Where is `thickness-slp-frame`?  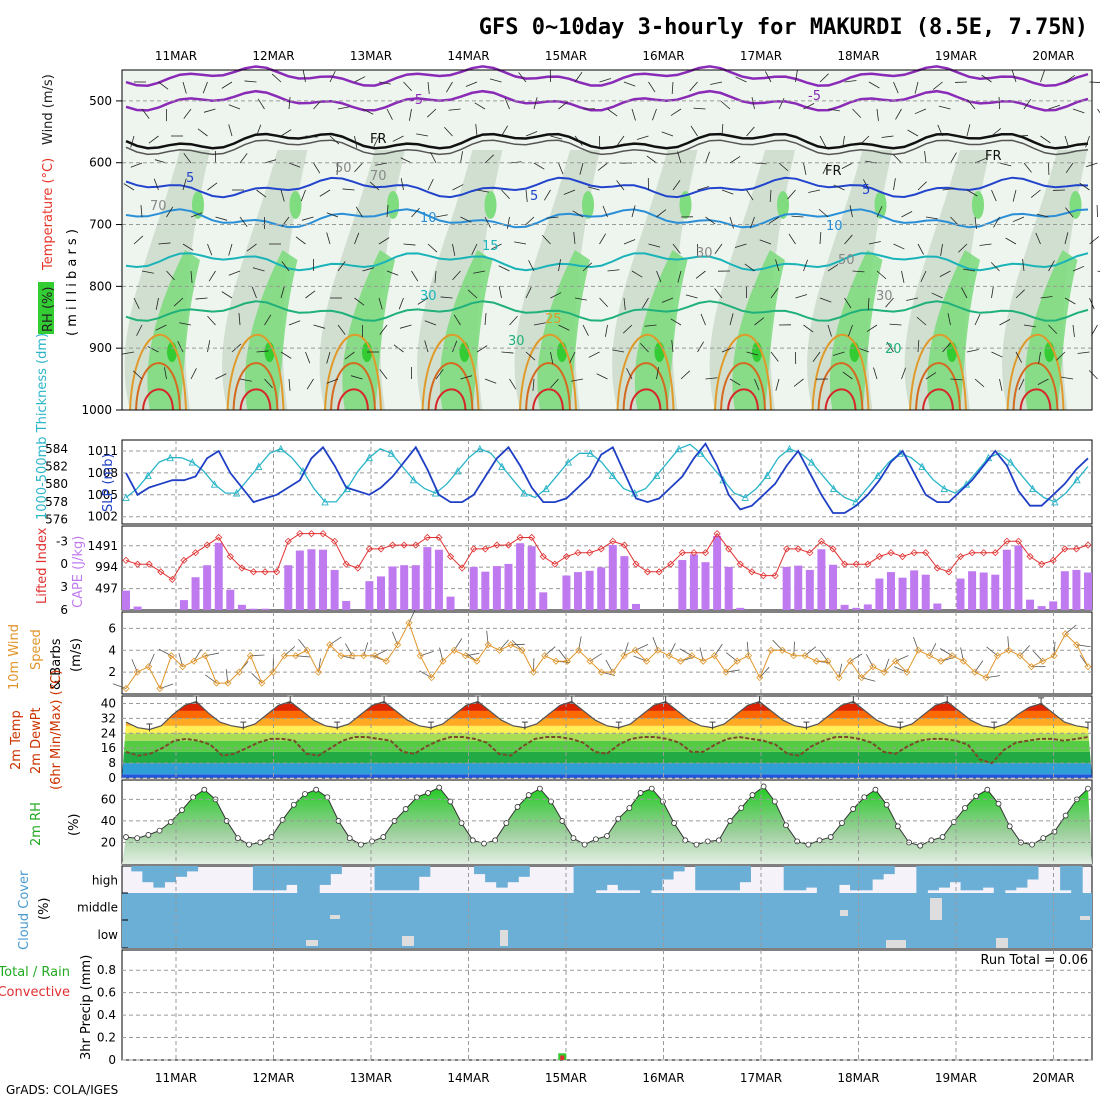
thickness-slp-frame is located at coordinates (607, 482).